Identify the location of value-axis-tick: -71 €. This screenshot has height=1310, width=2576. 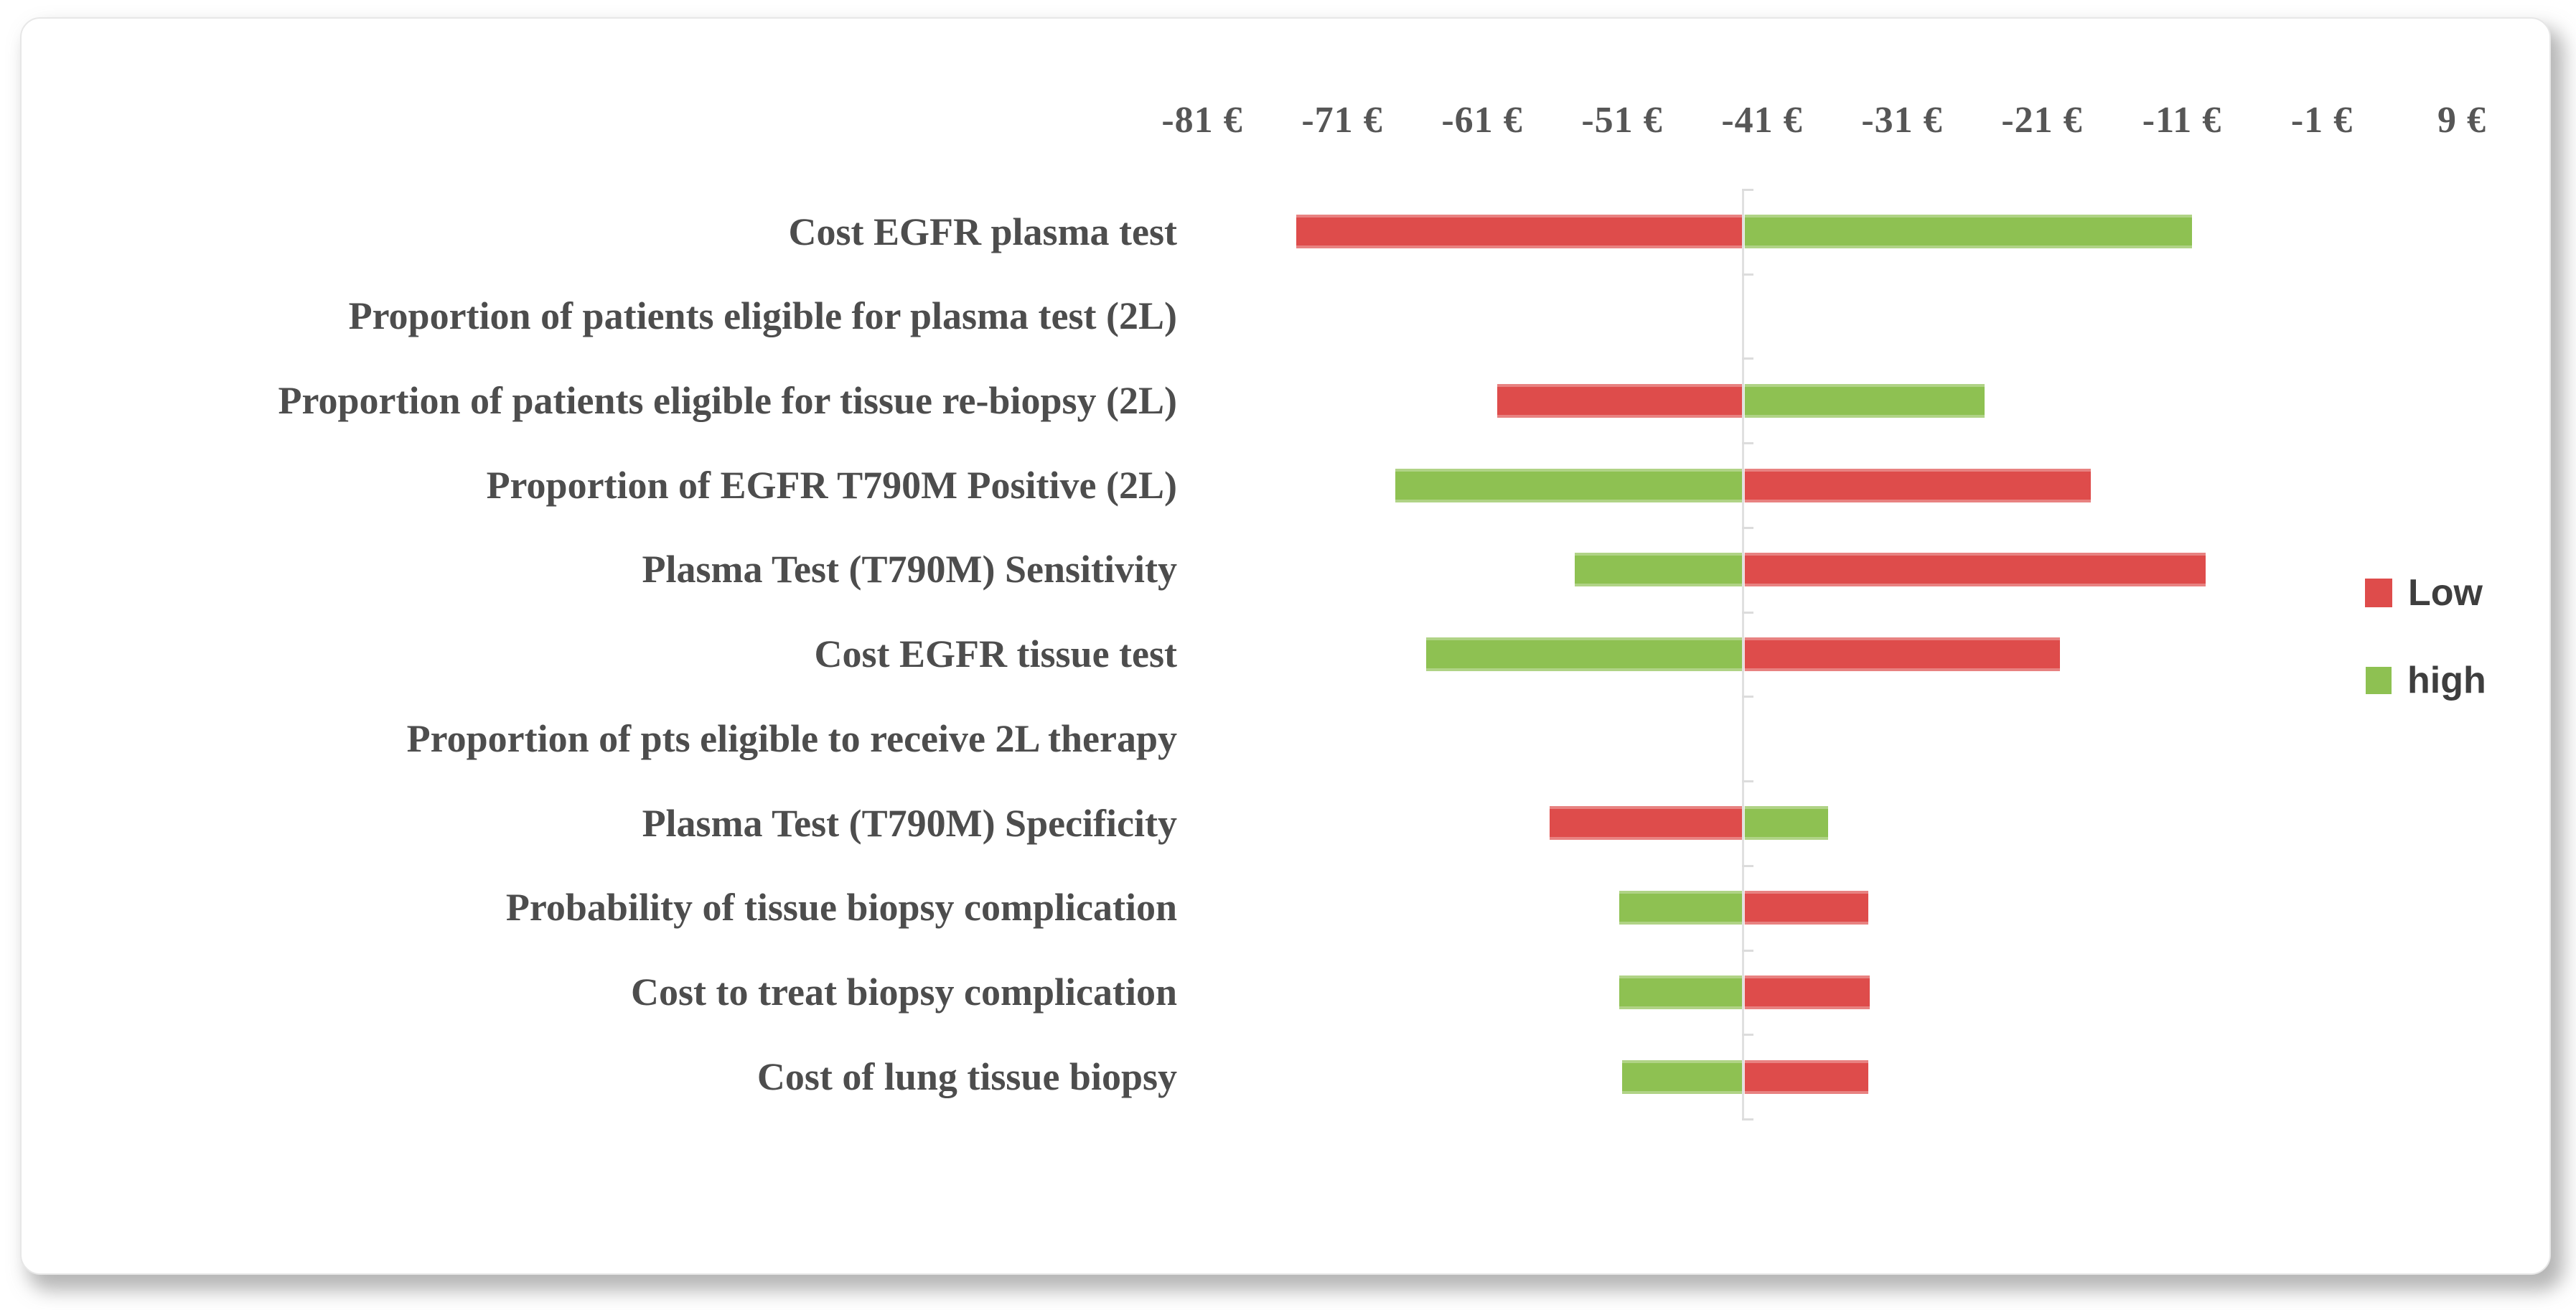
(1342, 120).